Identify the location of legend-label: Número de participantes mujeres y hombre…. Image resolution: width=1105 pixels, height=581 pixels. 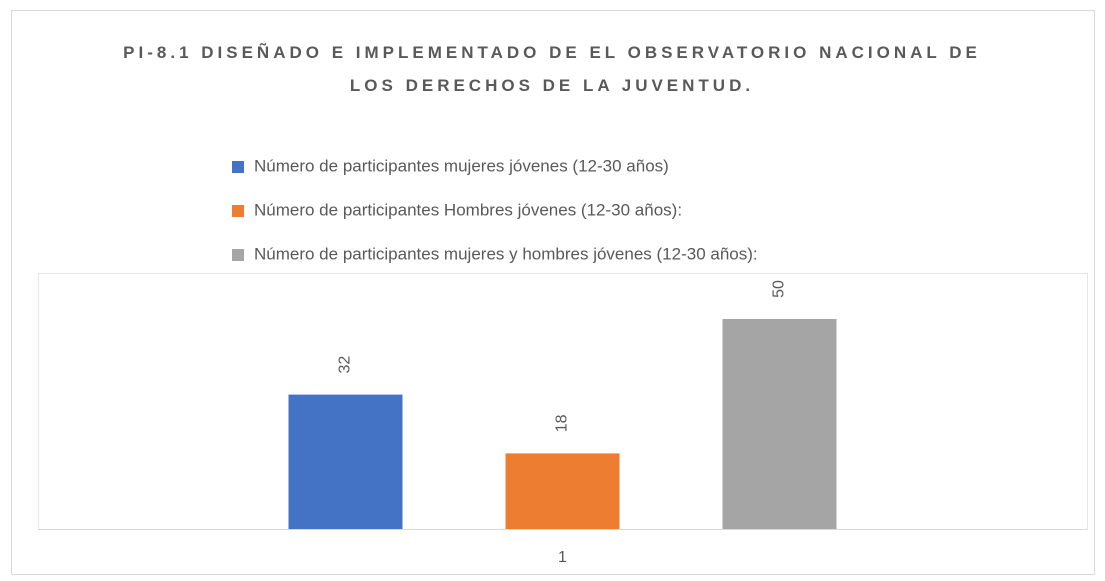
(506, 253).